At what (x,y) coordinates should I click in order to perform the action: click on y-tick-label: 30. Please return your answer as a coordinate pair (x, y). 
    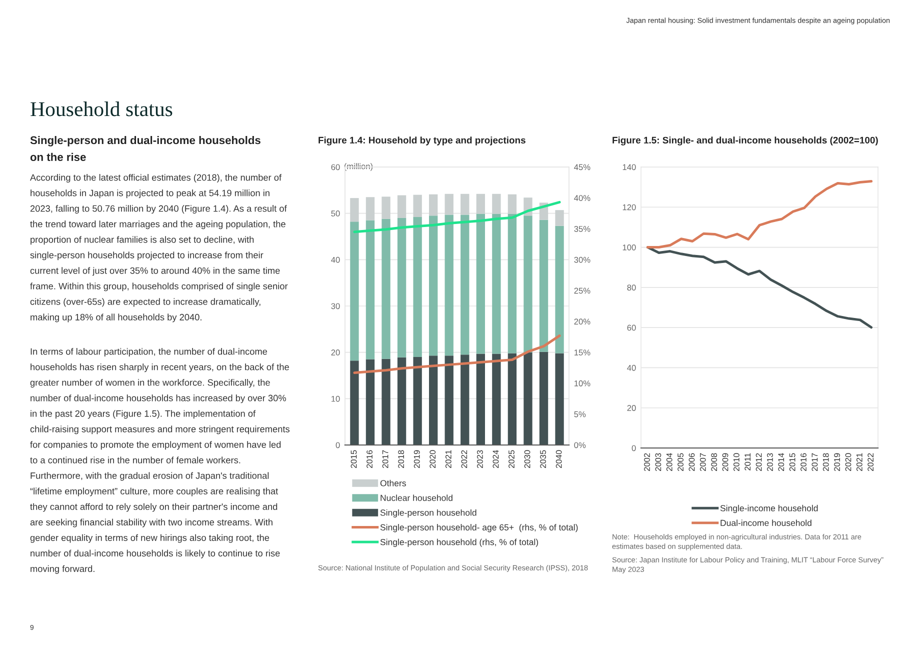
    Looking at the image, I should click on (335, 306).